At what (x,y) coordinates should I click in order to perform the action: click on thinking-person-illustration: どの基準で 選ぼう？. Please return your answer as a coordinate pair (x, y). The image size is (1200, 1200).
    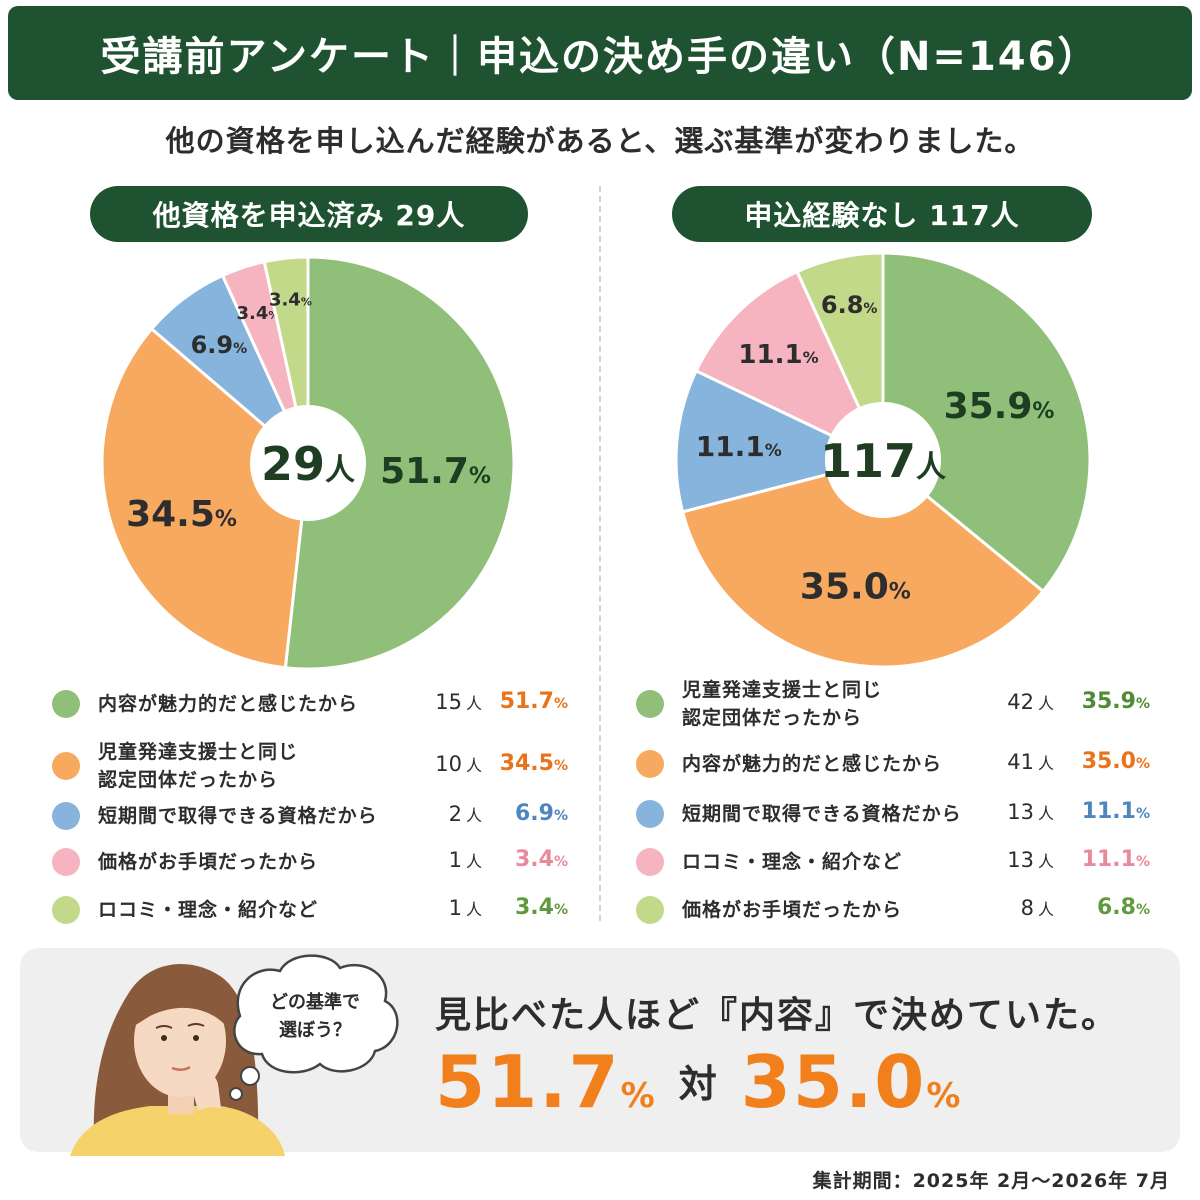
    Looking at the image, I should click on (234, 1055).